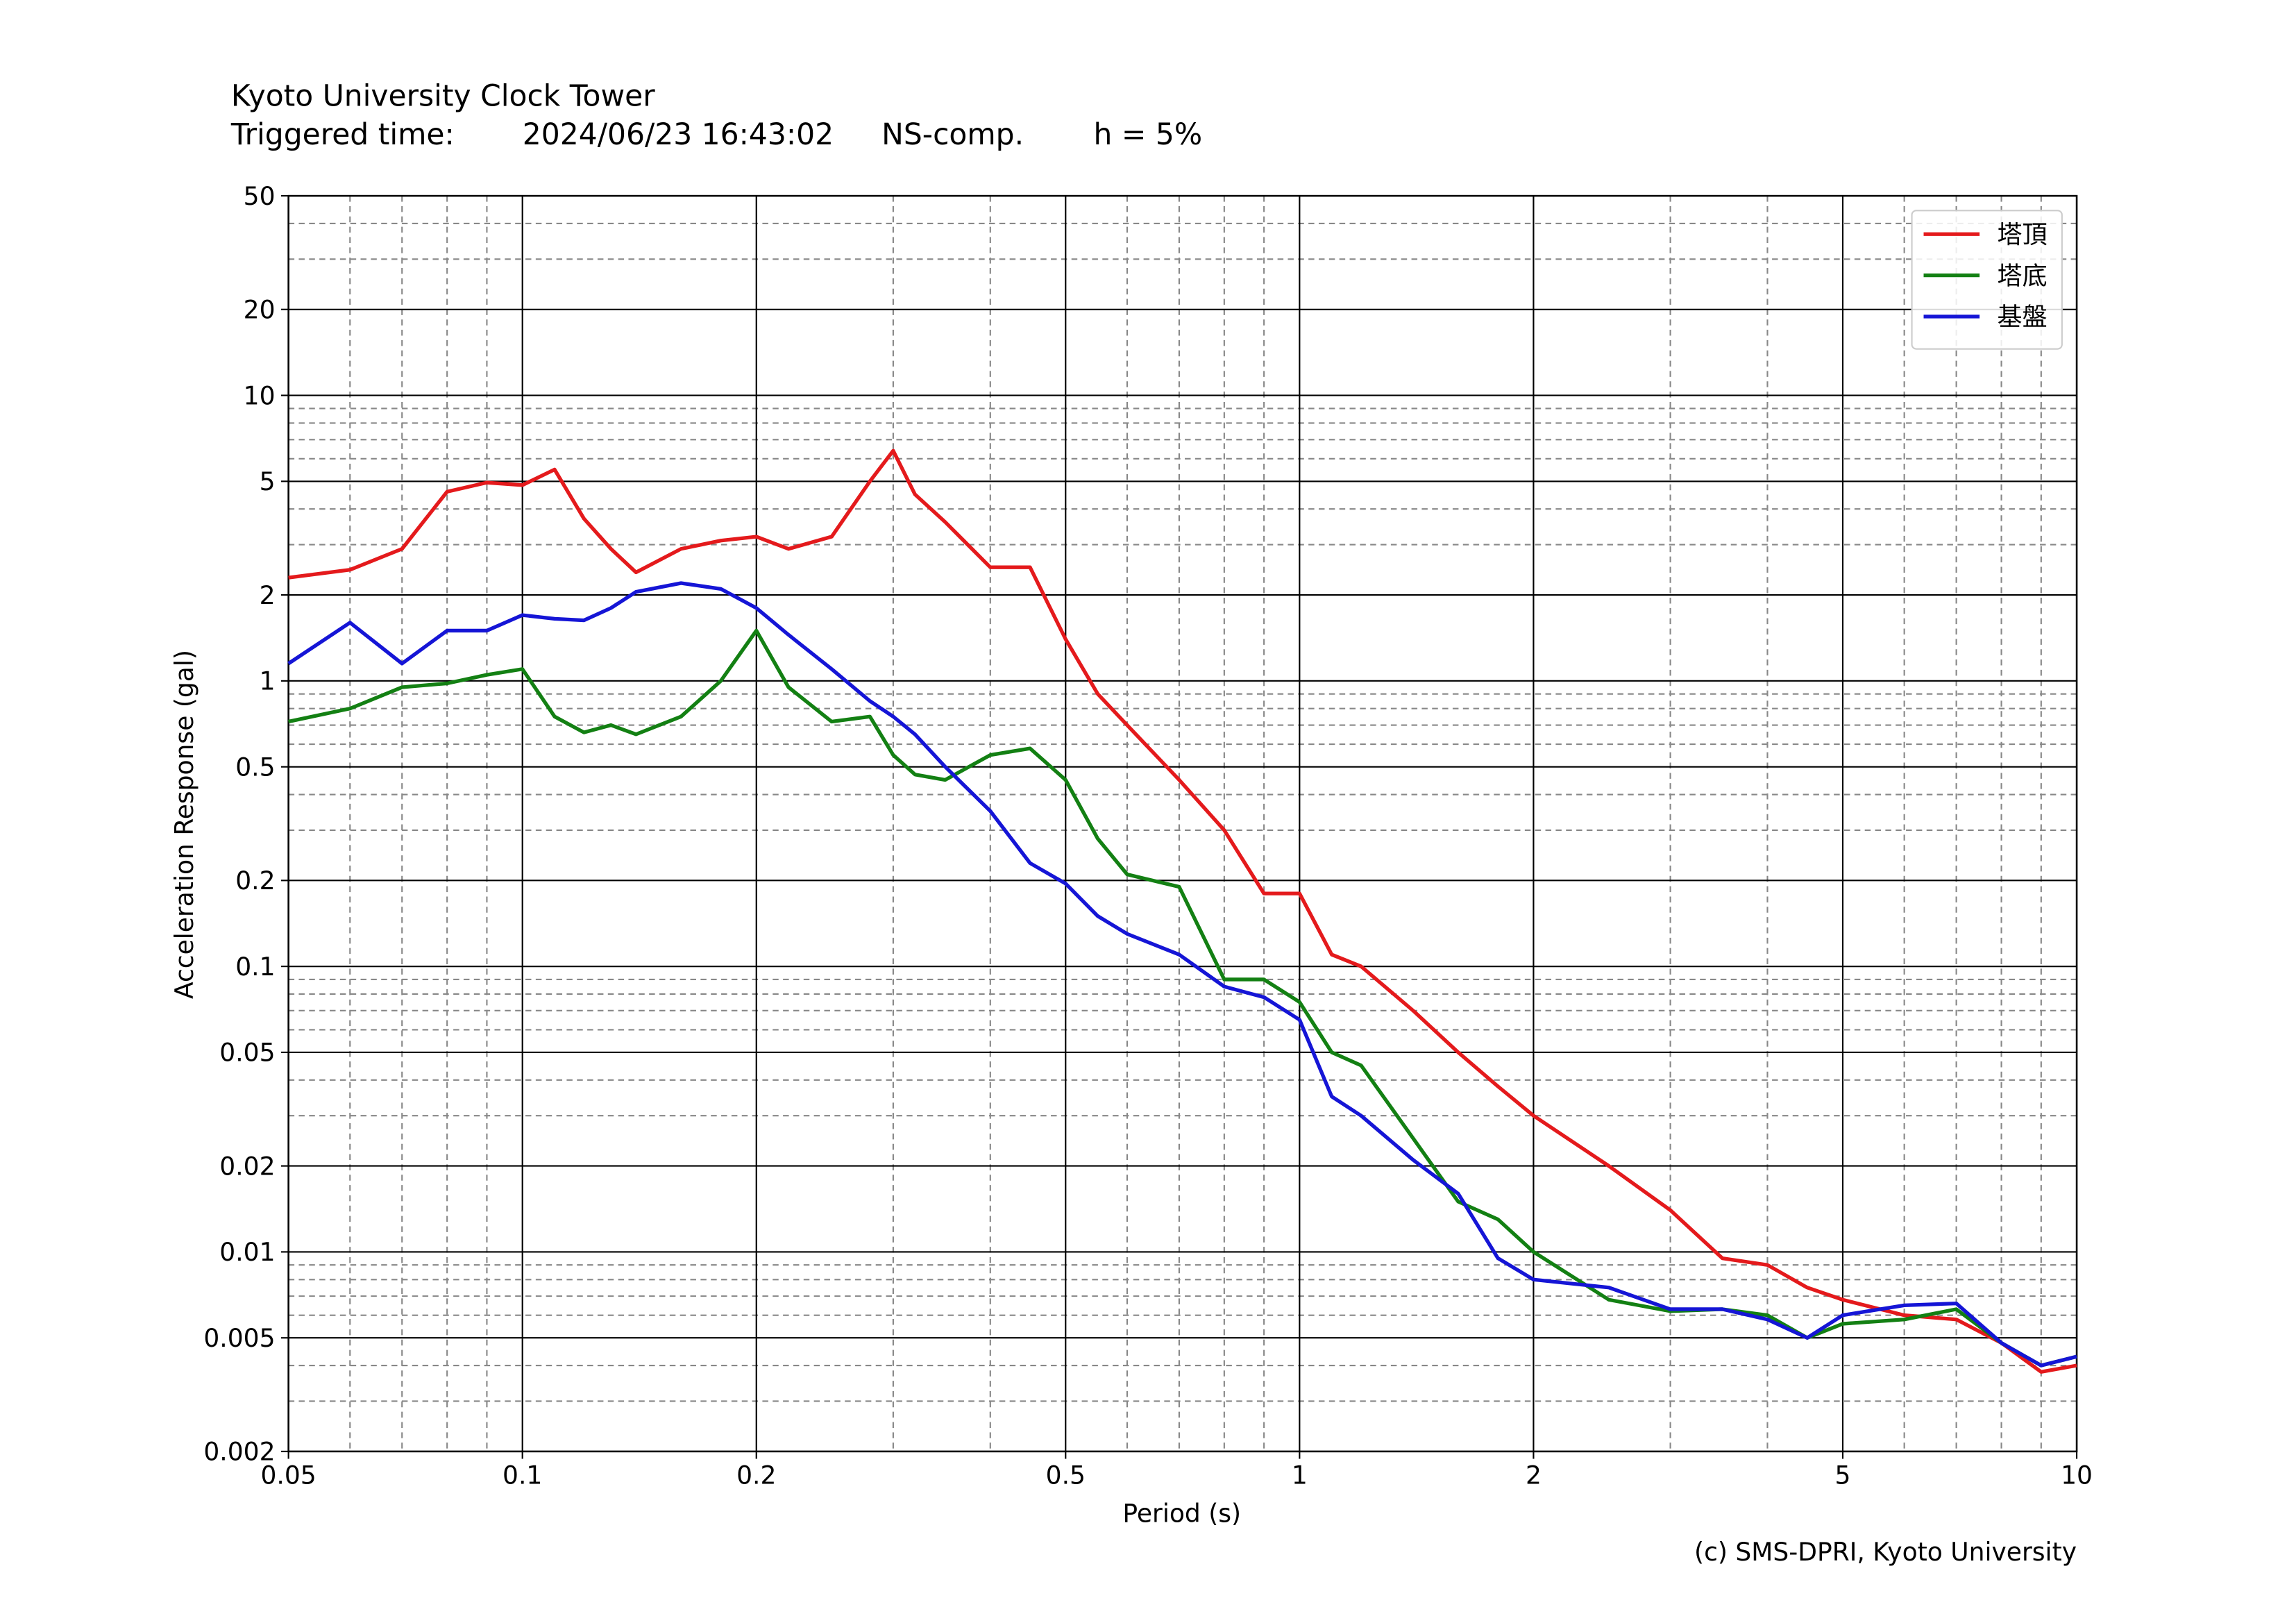  Describe the element at coordinates (952, 135) in the screenshot. I see `info: NS-comp.` at that location.